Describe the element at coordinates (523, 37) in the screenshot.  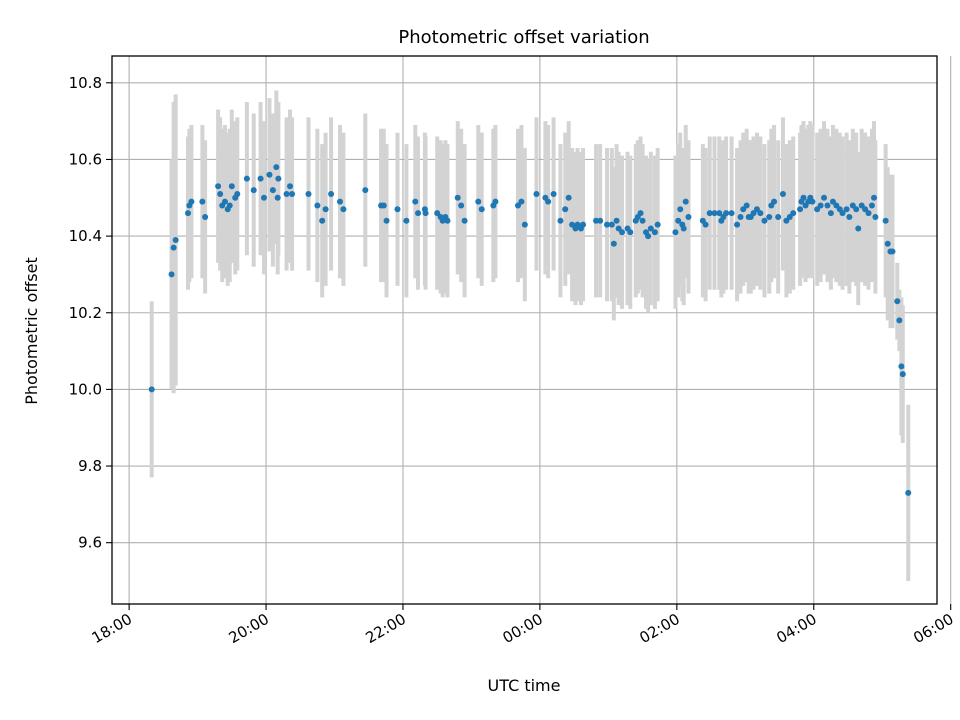
I see `chart-title: Photometric offset variation` at that location.